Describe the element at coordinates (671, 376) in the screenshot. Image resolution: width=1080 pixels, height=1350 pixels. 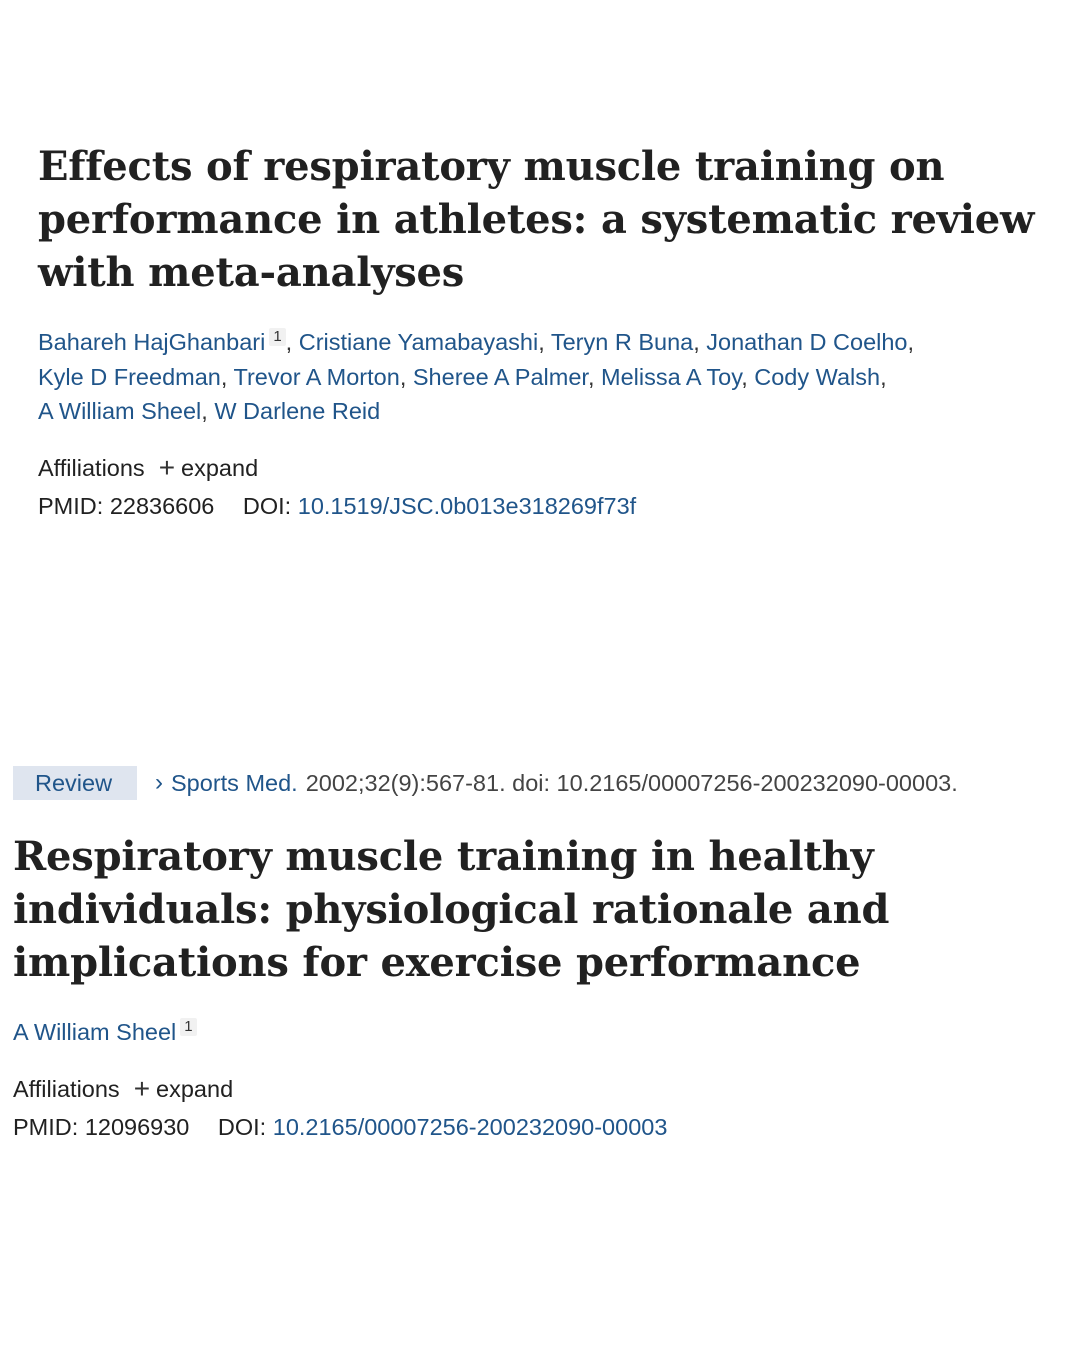
I see `author-link: Melissa A Toy` at that location.